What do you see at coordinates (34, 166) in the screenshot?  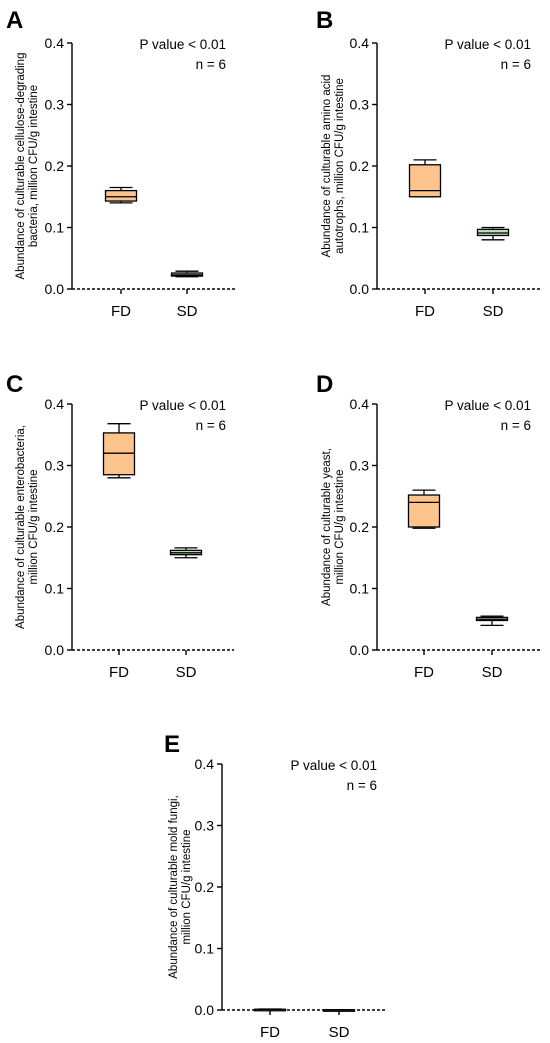 I see `y-axis-title-line: bacteria, million CFU/g intestine` at bounding box center [34, 166].